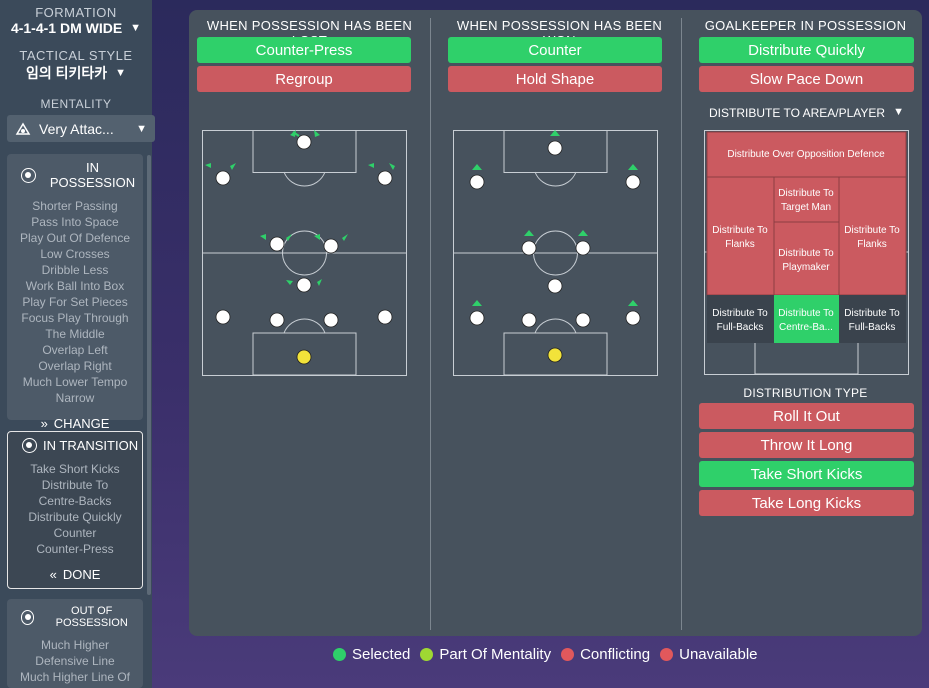 This screenshot has width=929, height=688. Describe the element at coordinates (75, 501) in the screenshot. I see `list-item: Centre-Backs` at that location.